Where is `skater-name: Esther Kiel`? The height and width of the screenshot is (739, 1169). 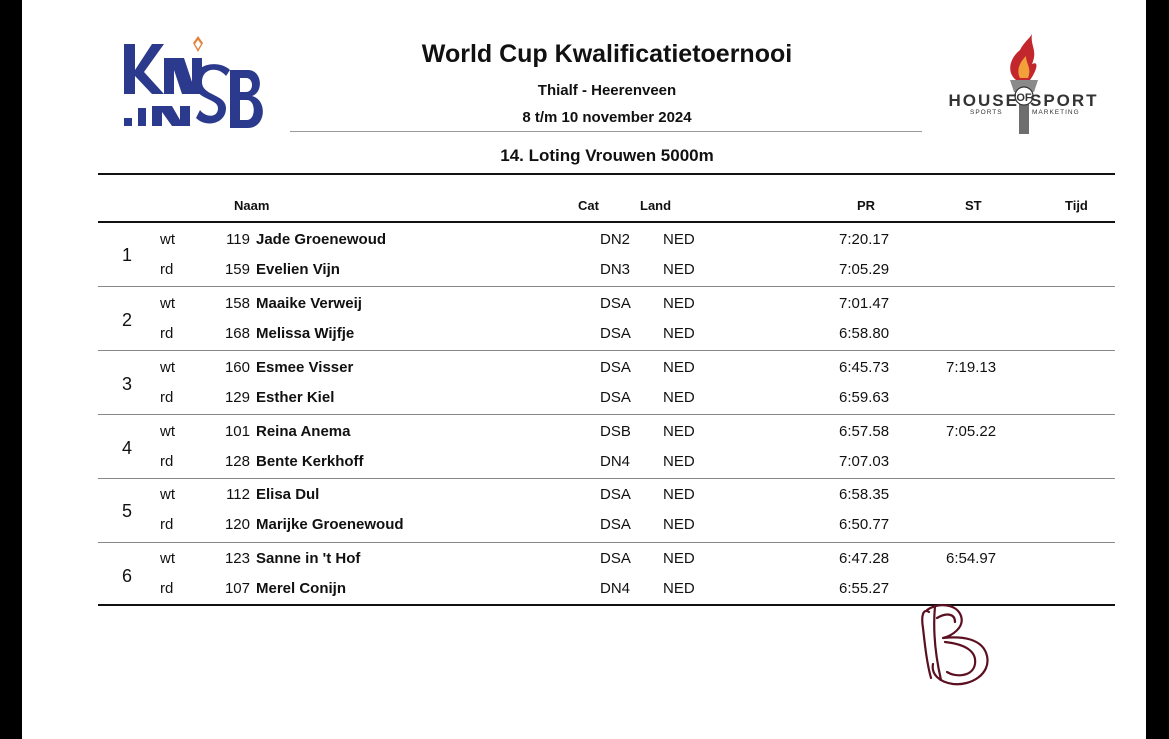 skater-name: Esther Kiel is located at coordinates (295, 397).